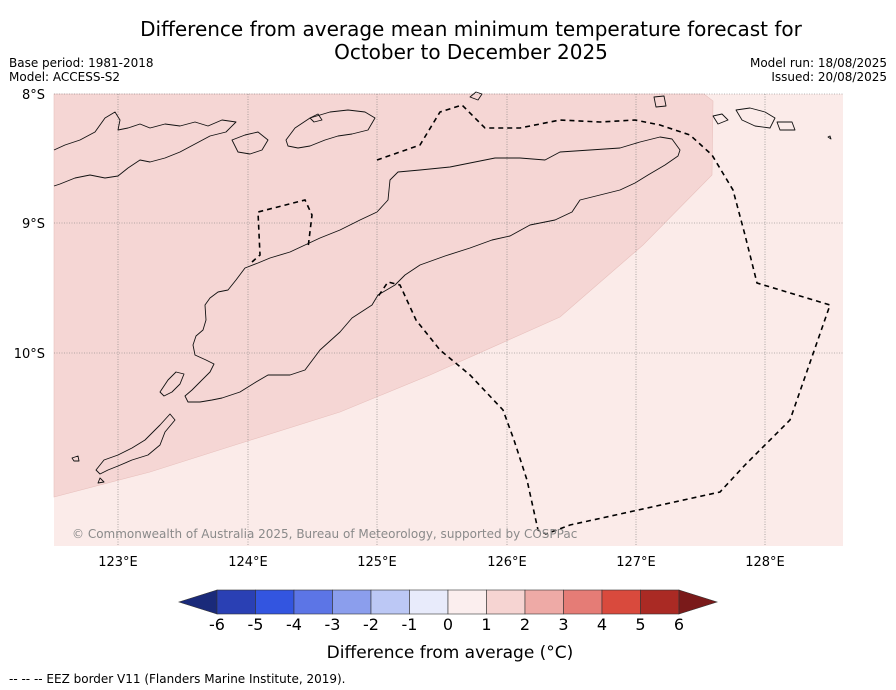  What do you see at coordinates (636, 562) in the screenshot?
I see `lon-label-127e: 127°E` at bounding box center [636, 562].